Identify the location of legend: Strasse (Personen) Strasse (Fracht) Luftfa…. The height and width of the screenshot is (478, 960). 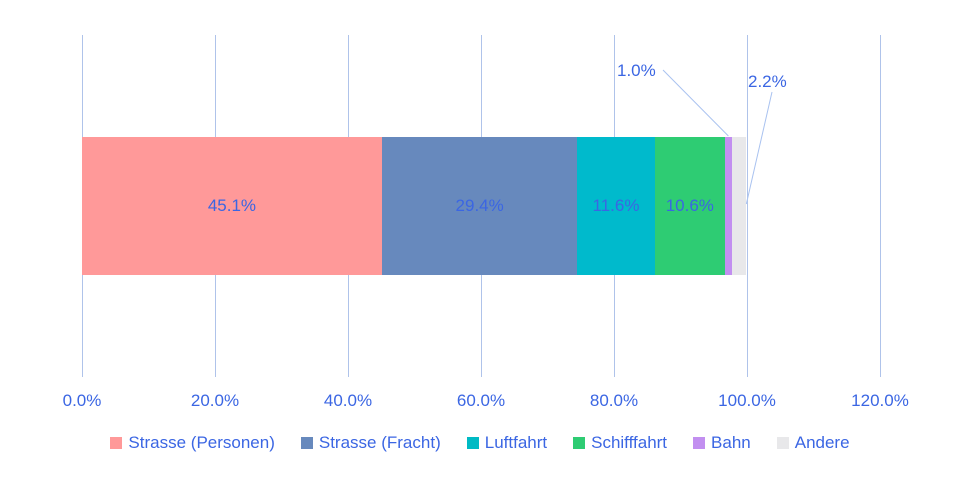
(480, 443).